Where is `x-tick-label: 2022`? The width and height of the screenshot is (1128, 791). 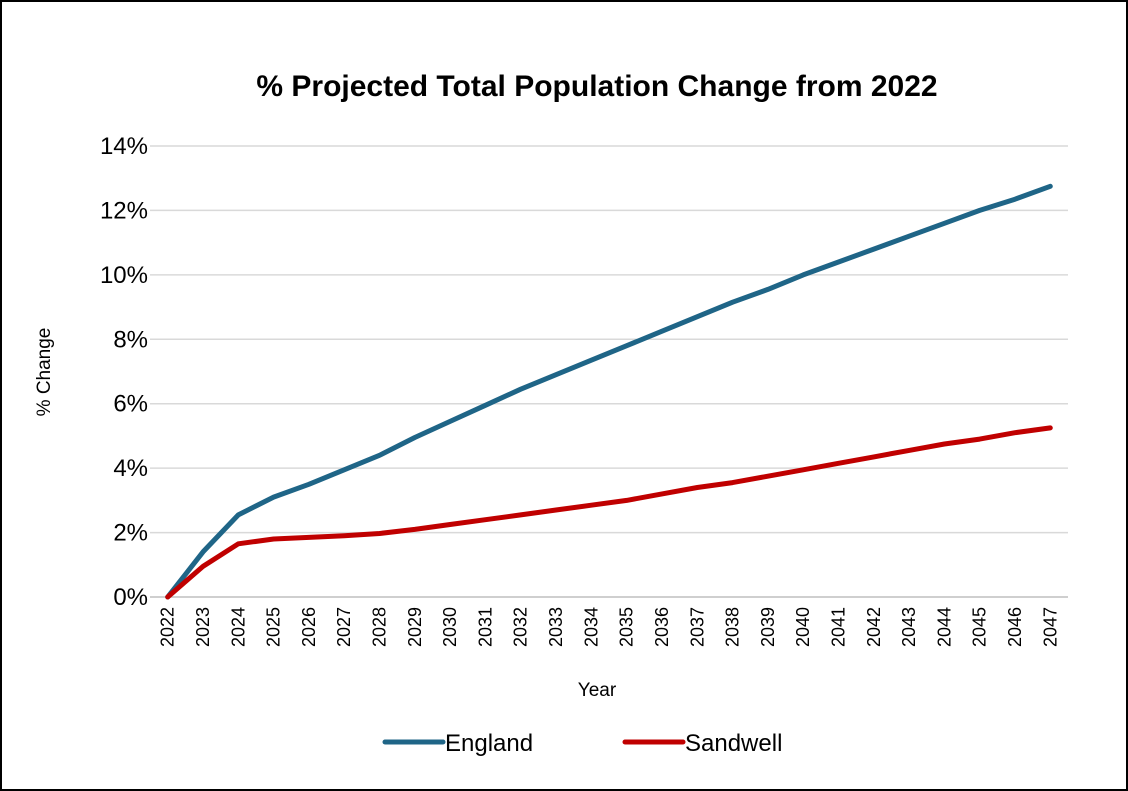 x-tick-label: 2022 is located at coordinates (168, 627).